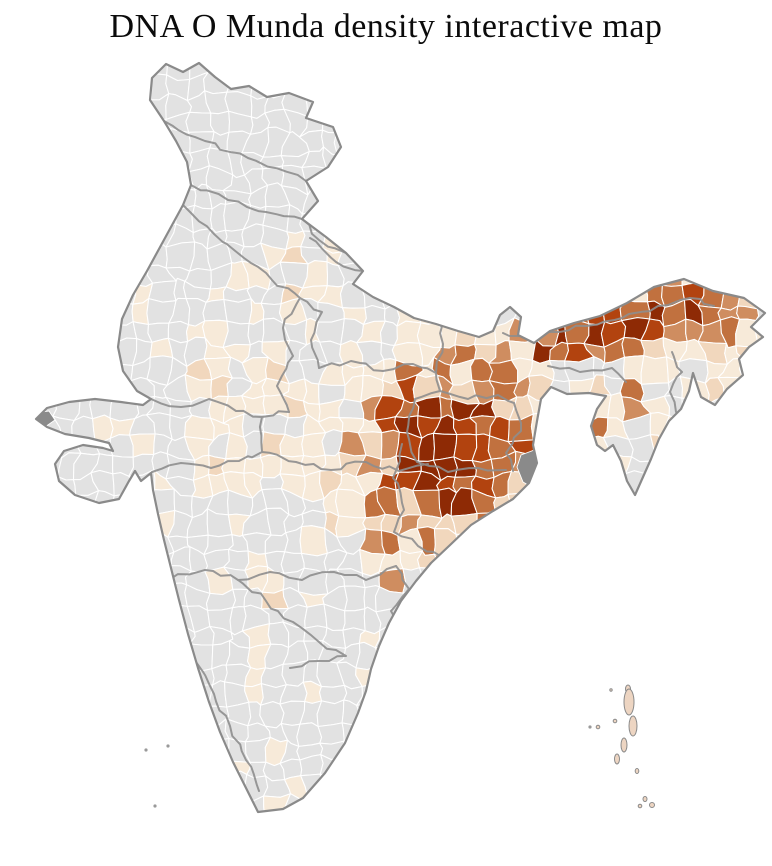 Image resolution: width=772 pixels, height=866 pixels. Describe the element at coordinates (386, 26) in the screenshot. I see `map-title: DNA O Munda density interactive map` at that location.